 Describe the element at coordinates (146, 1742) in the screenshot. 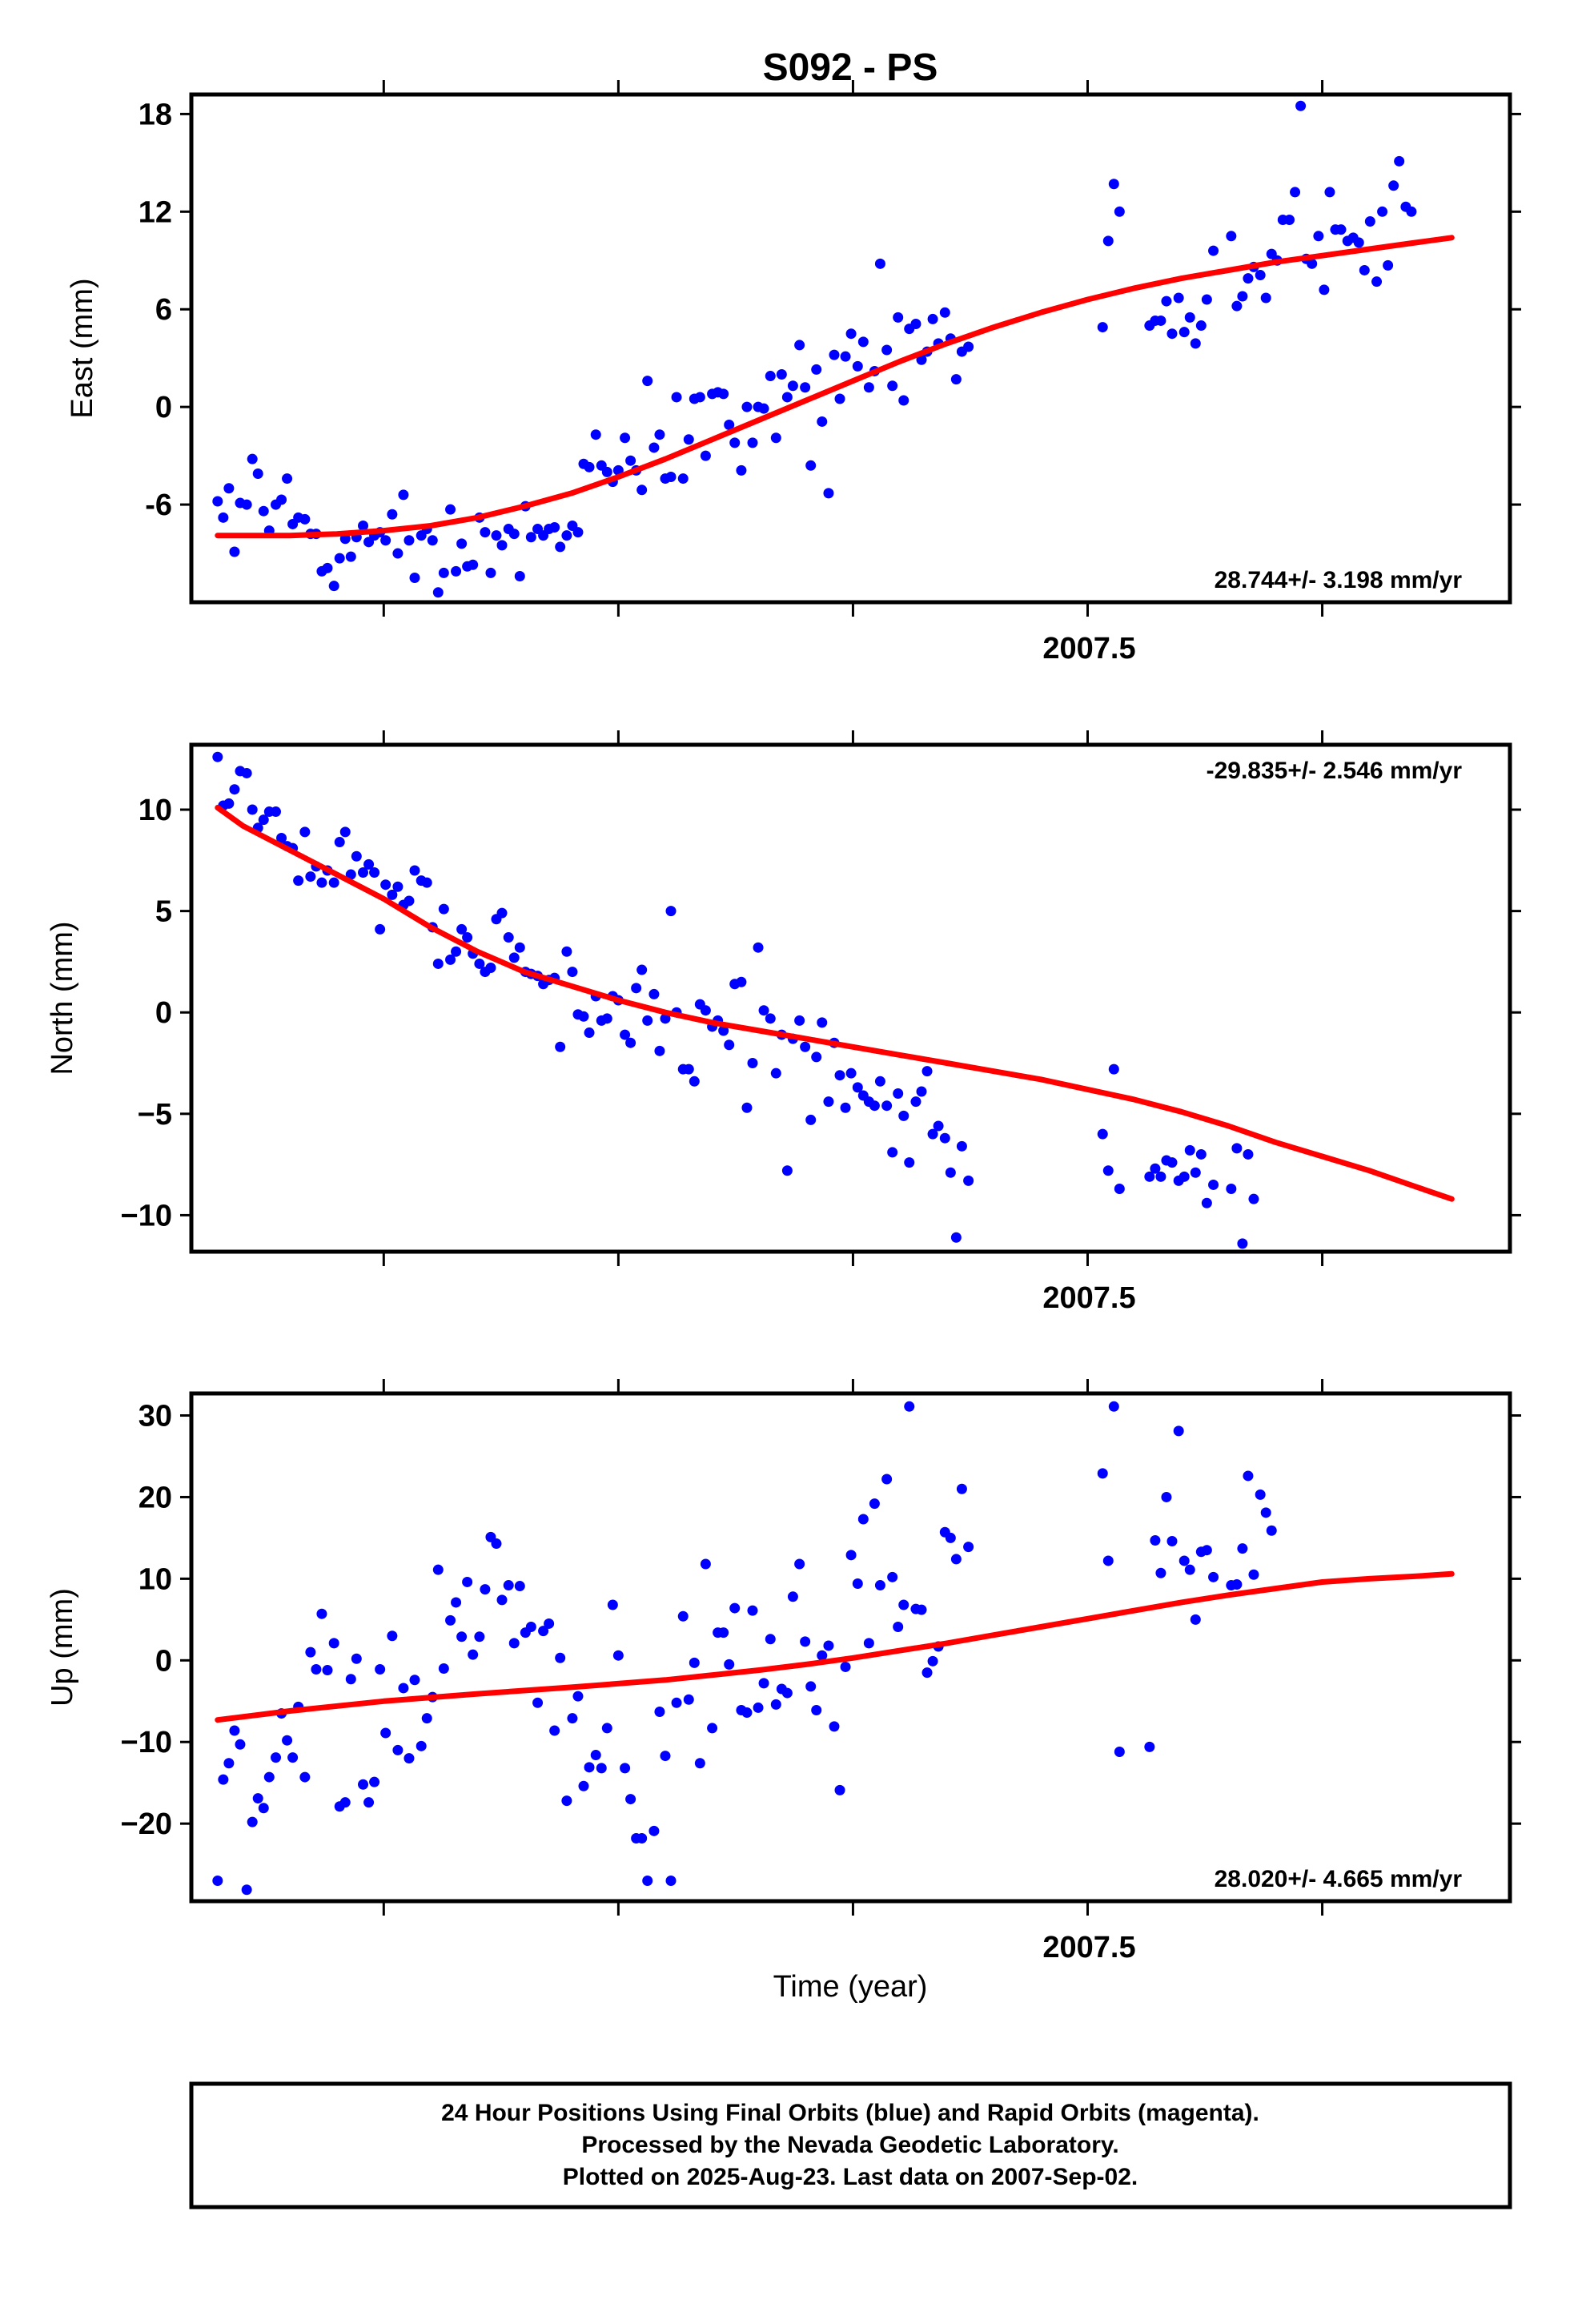

I see `y-tick-label: −10` at that location.